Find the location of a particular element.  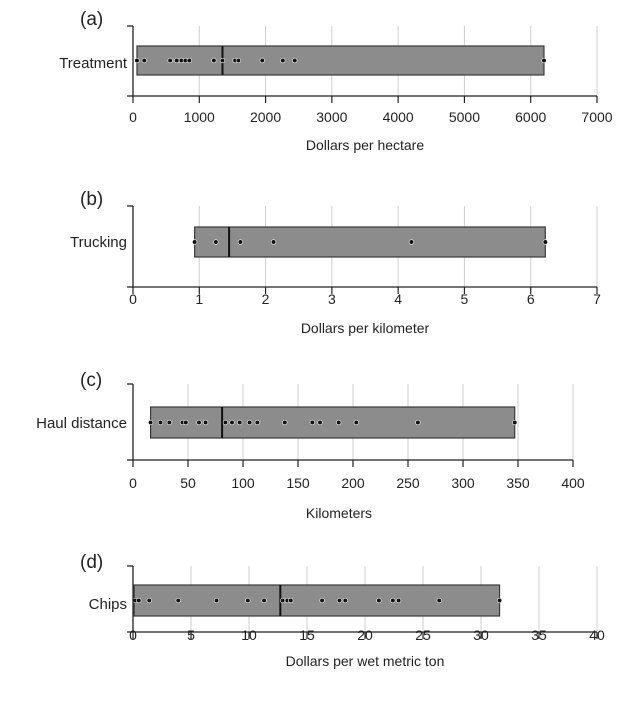

category-label: Chips is located at coordinates (108, 604).